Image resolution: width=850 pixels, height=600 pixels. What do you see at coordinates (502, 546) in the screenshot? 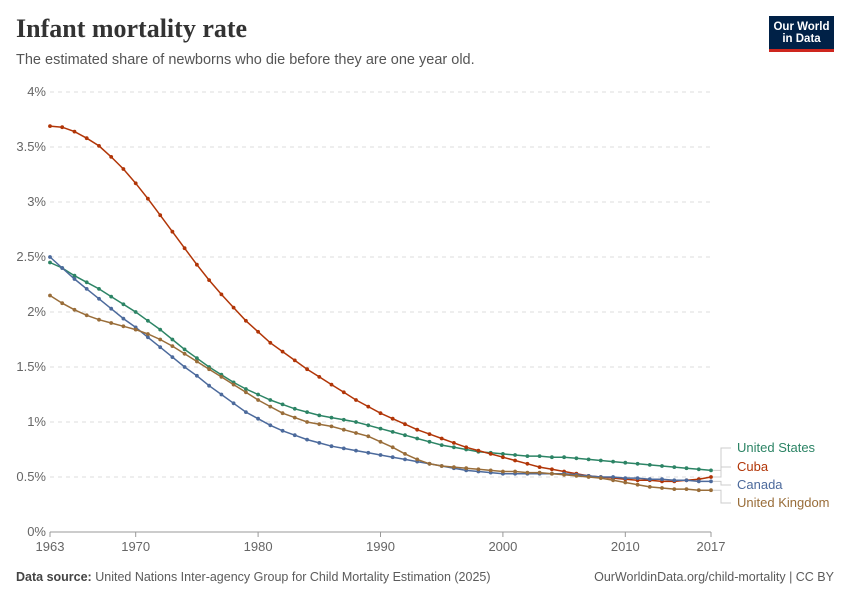
I see `x-tick-label: 2000` at bounding box center [502, 546].